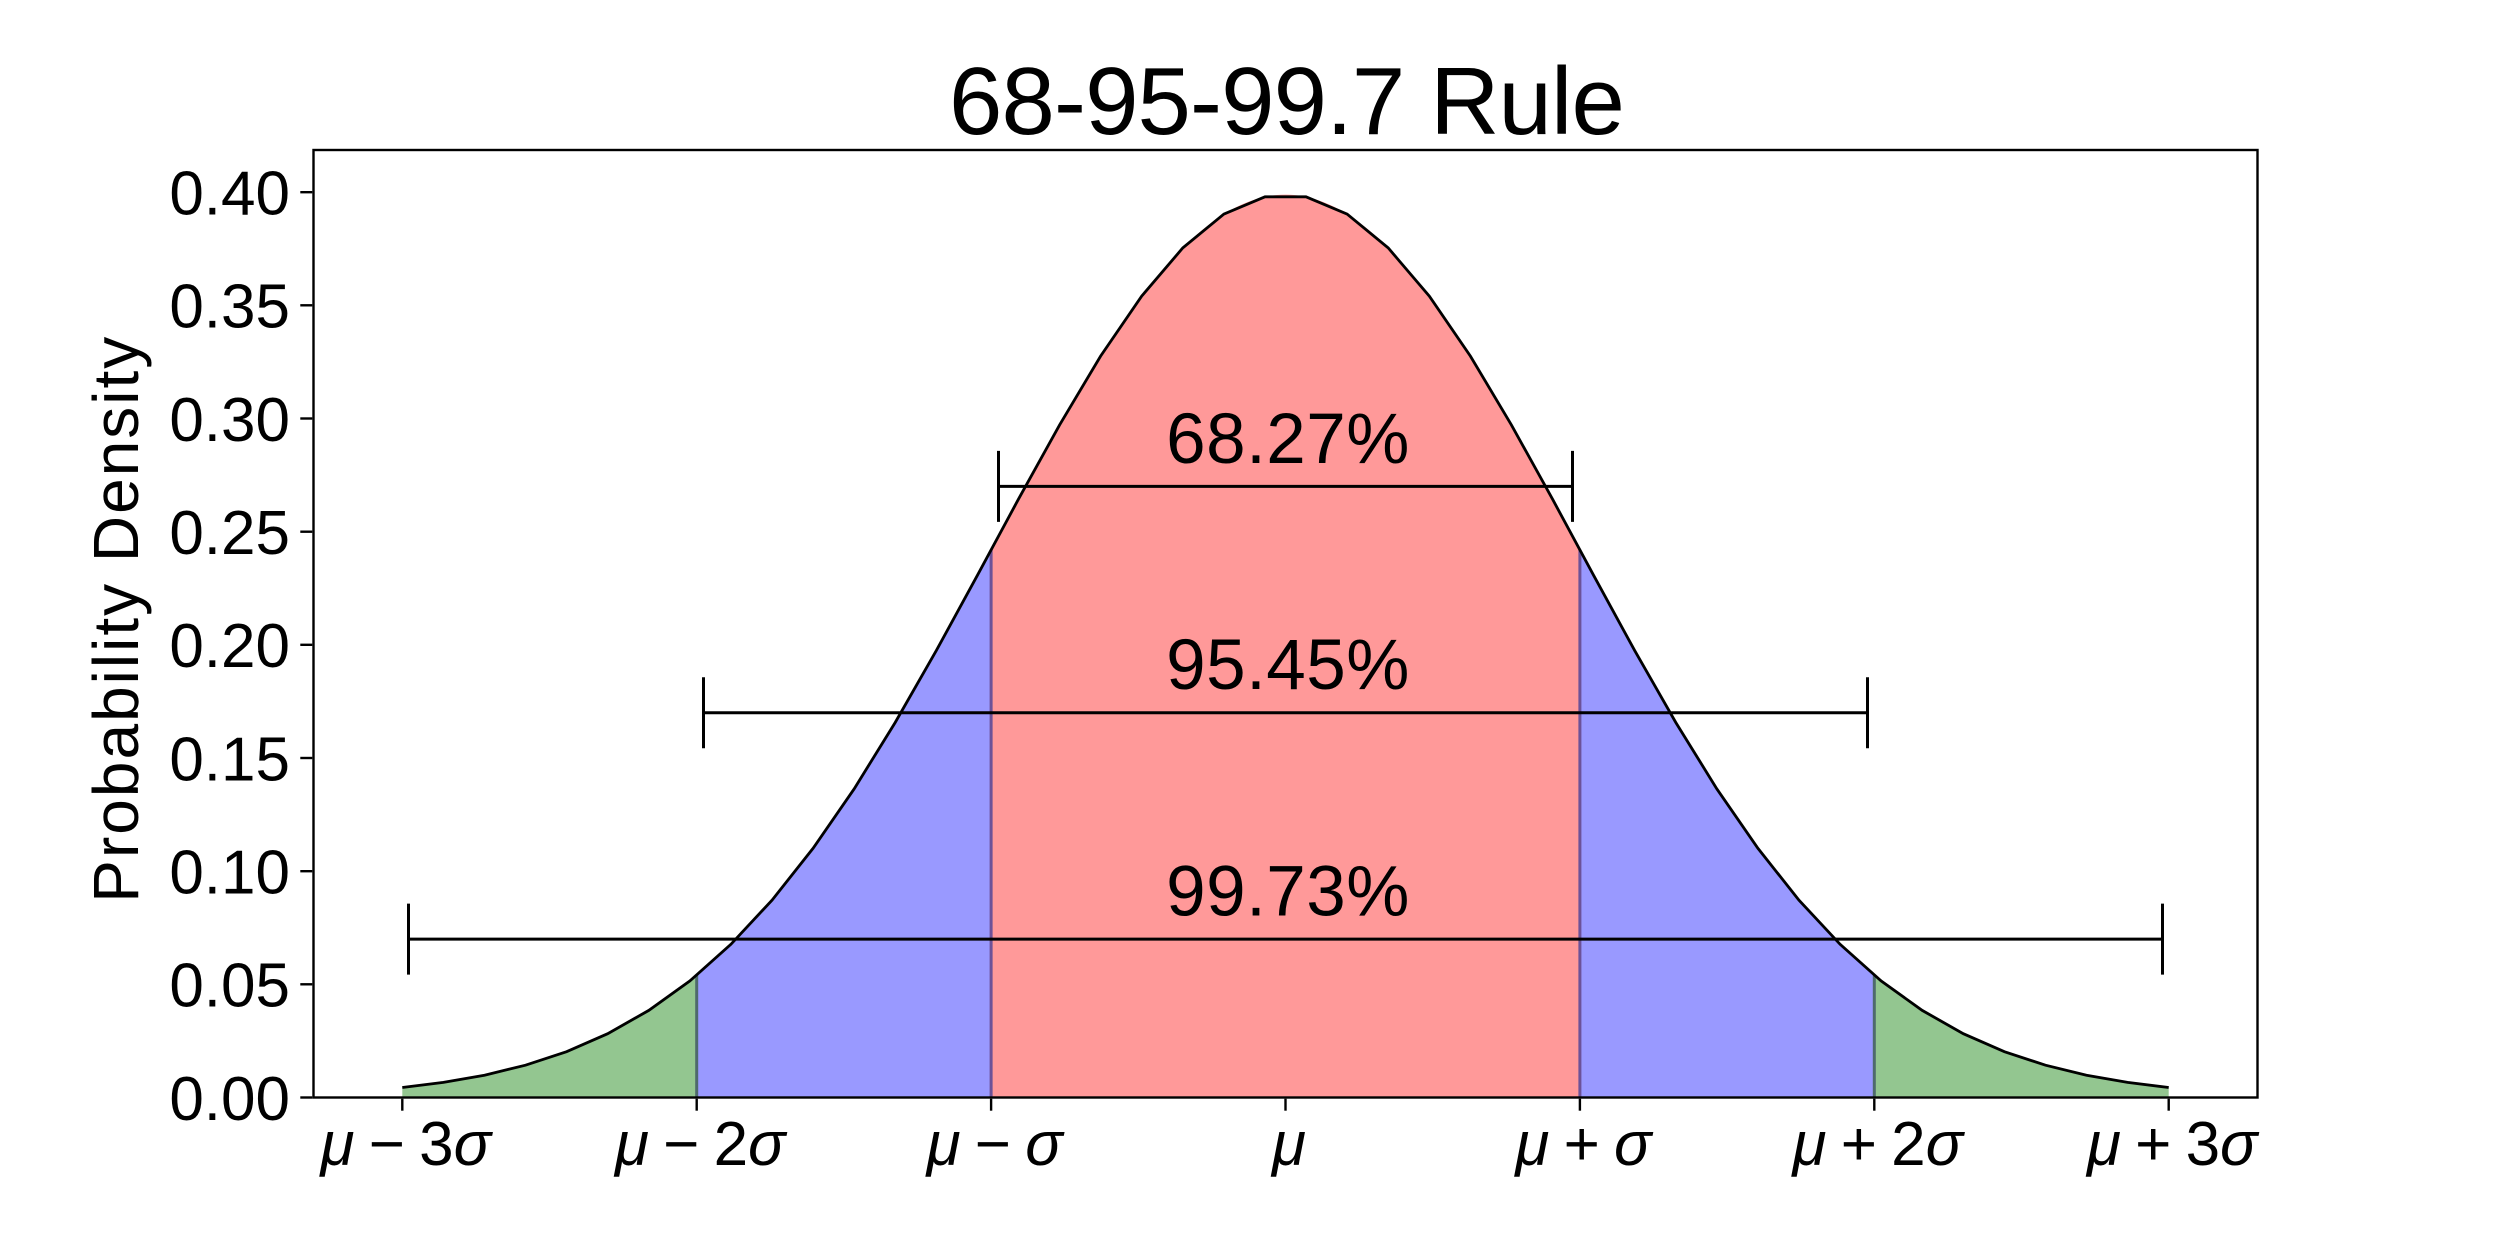  I want to click on svg-text: μ + σ, so click(1583, 1144).